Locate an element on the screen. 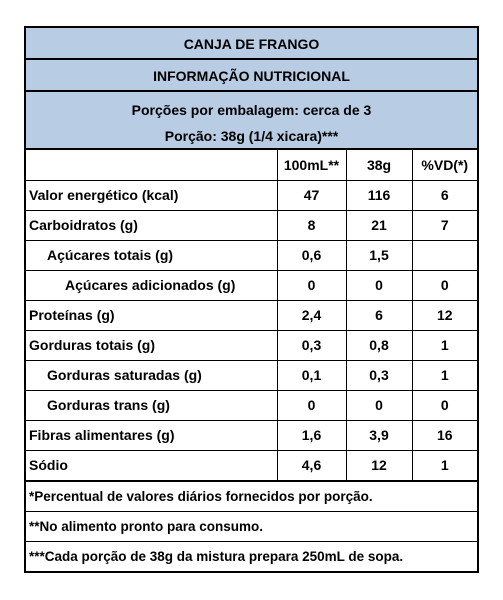 The image size is (503, 600). table-row: Valor energético (kcal) 47 116 6 is located at coordinates (251, 195).